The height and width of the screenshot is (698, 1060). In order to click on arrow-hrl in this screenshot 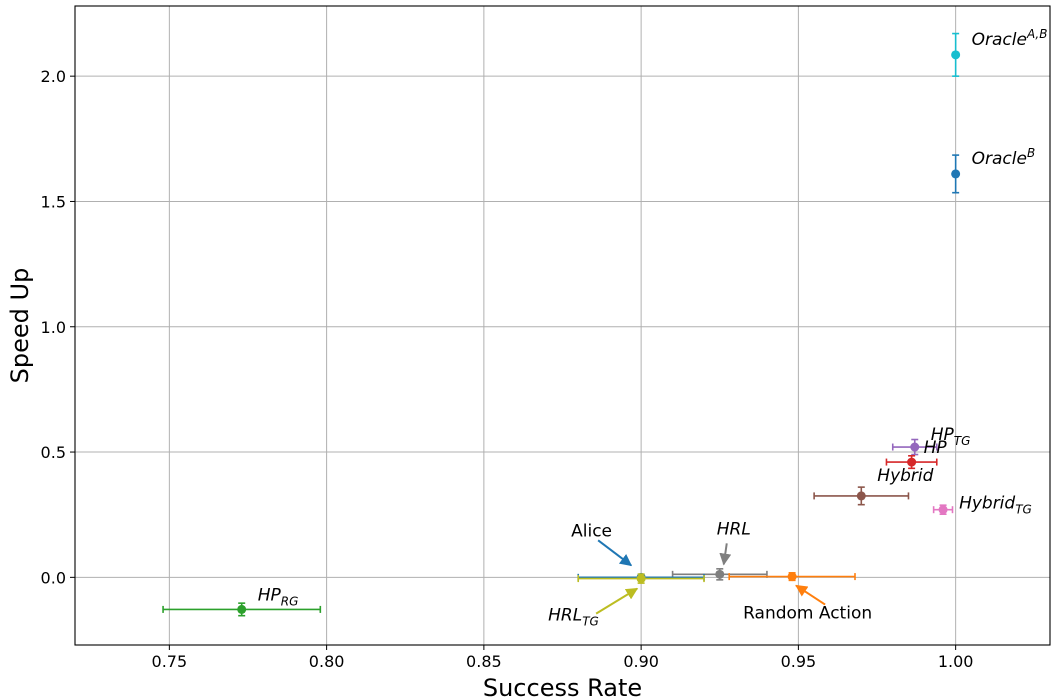, I will do `click(725, 554)`.